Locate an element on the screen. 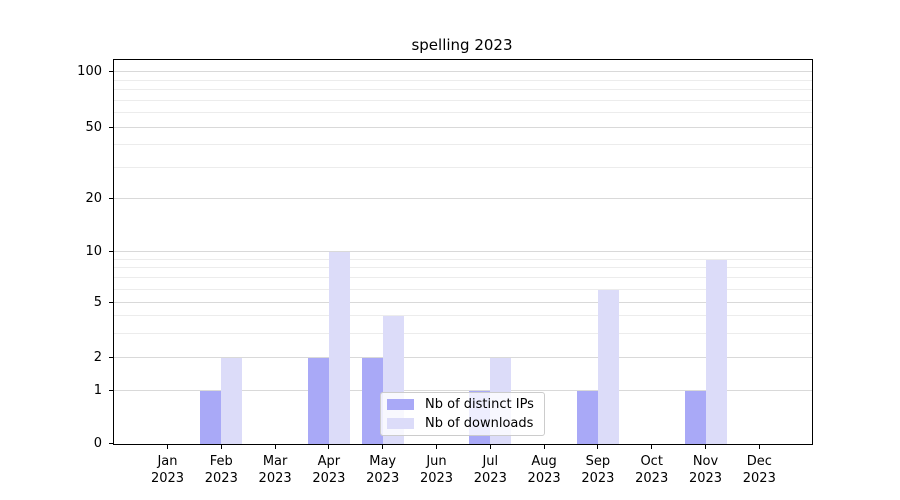 The width and height of the screenshot is (900, 500). x-tick-label-may: May 2023 is located at coordinates (383, 470).